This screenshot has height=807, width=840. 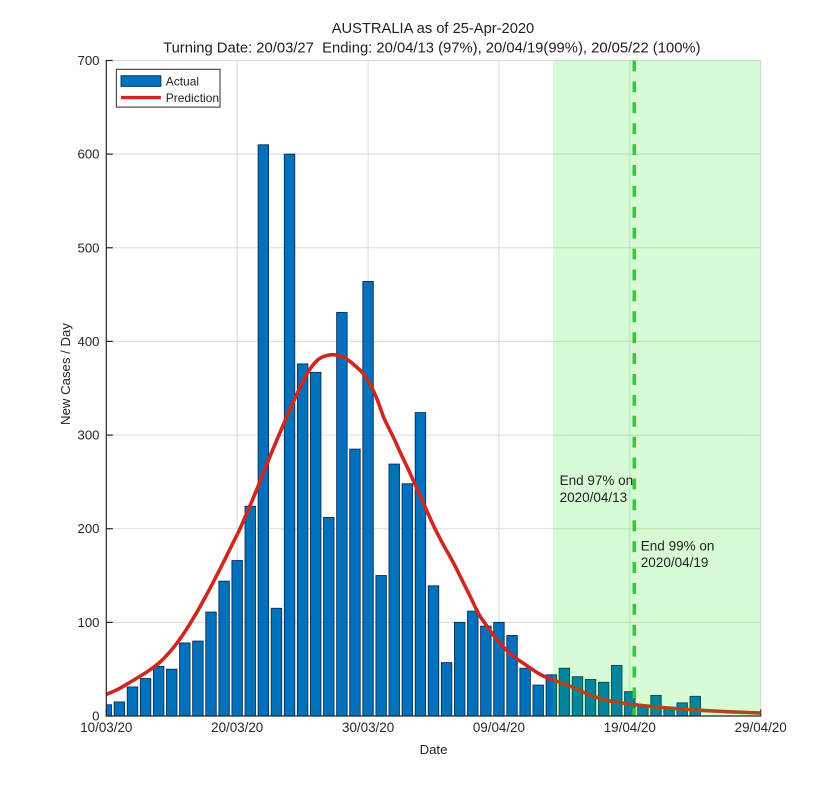 What do you see at coordinates (368, 727) in the screenshot?
I see `svg-text: 30/03/20` at bounding box center [368, 727].